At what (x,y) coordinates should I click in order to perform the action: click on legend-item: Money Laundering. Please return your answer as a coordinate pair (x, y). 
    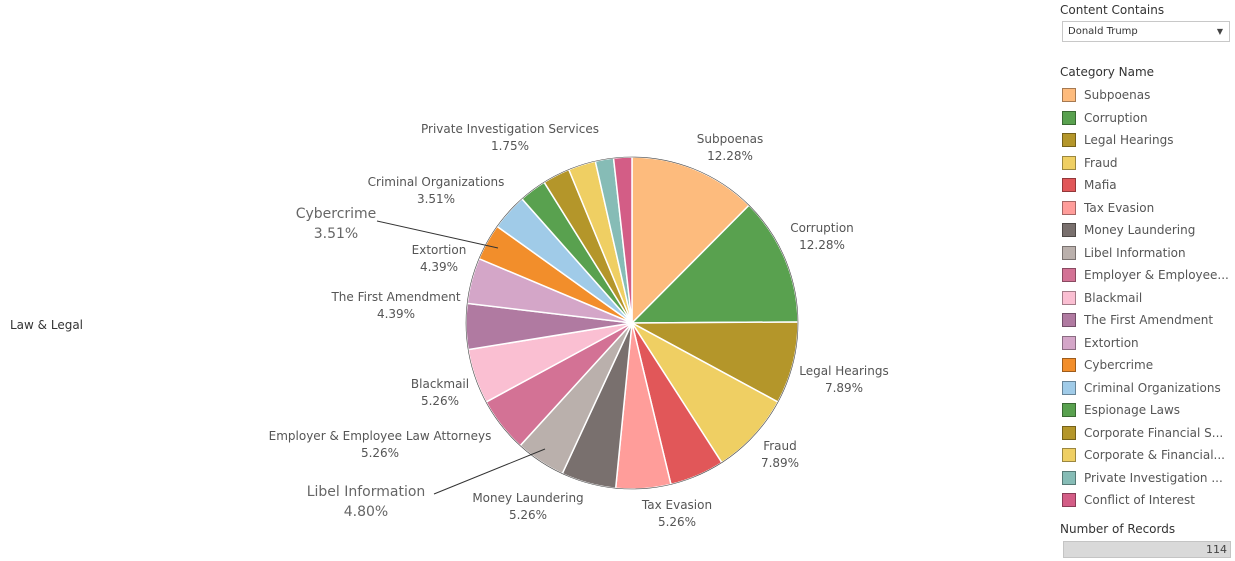
    Looking at the image, I should click on (1148, 230).